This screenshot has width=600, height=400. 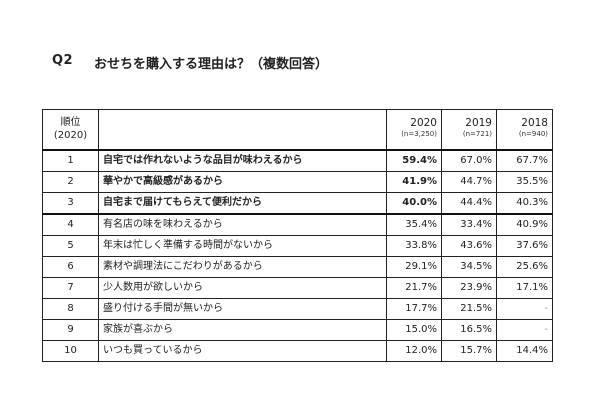 What do you see at coordinates (524, 288) in the screenshot?
I see `value-2018-cell: 17.1%` at bounding box center [524, 288].